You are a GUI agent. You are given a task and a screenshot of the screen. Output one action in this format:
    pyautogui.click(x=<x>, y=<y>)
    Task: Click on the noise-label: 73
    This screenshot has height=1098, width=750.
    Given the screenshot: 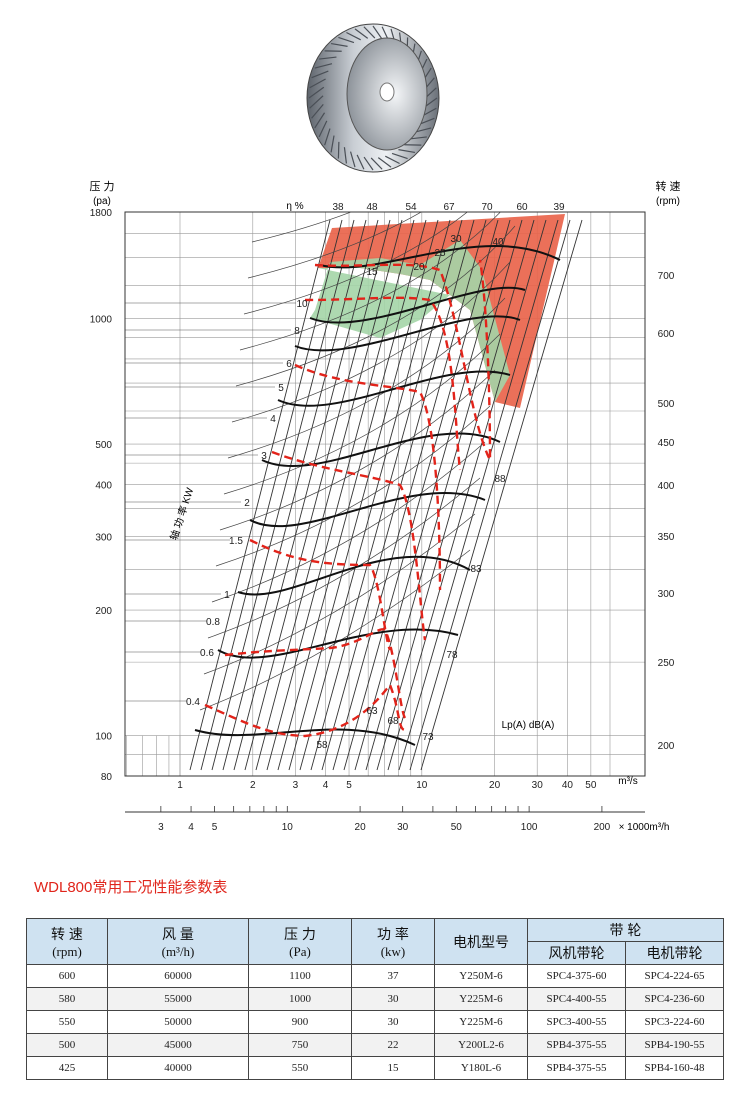 What is the action you would take?
    pyautogui.click(x=428, y=737)
    